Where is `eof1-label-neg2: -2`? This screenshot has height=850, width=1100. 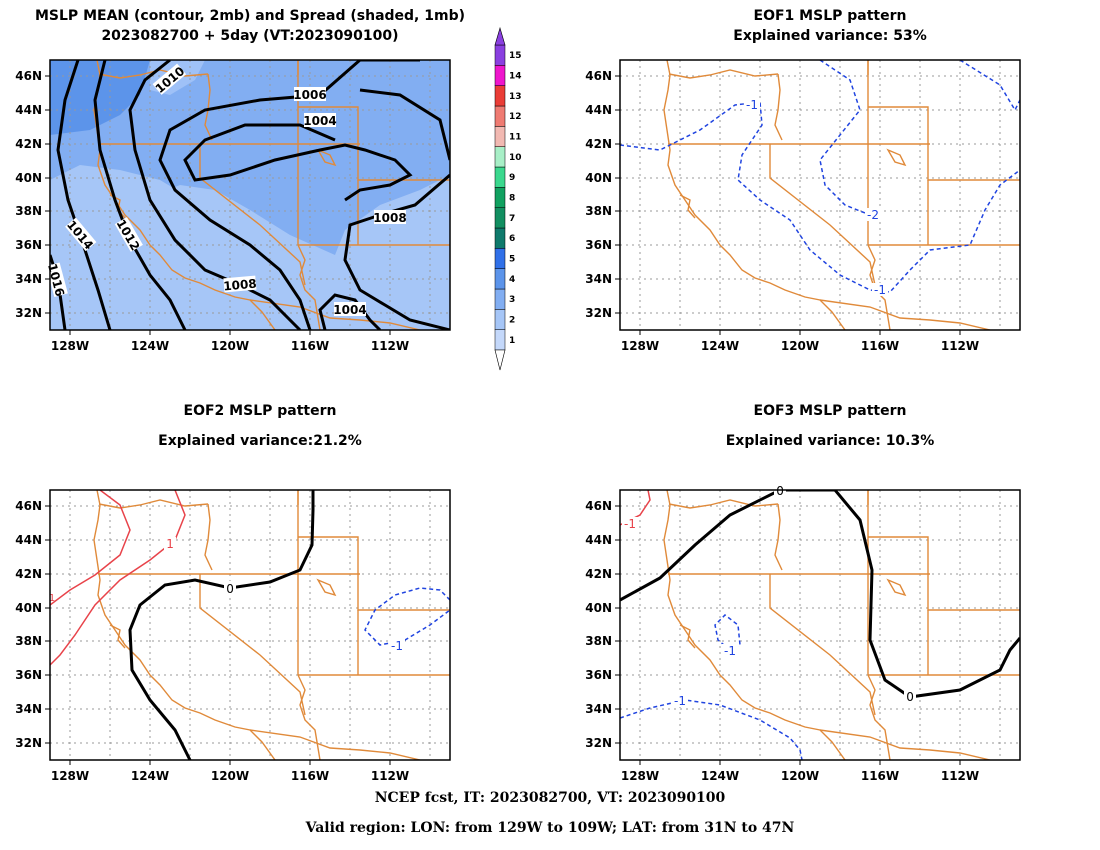 eof1-label-neg2: -2 is located at coordinates (873, 215).